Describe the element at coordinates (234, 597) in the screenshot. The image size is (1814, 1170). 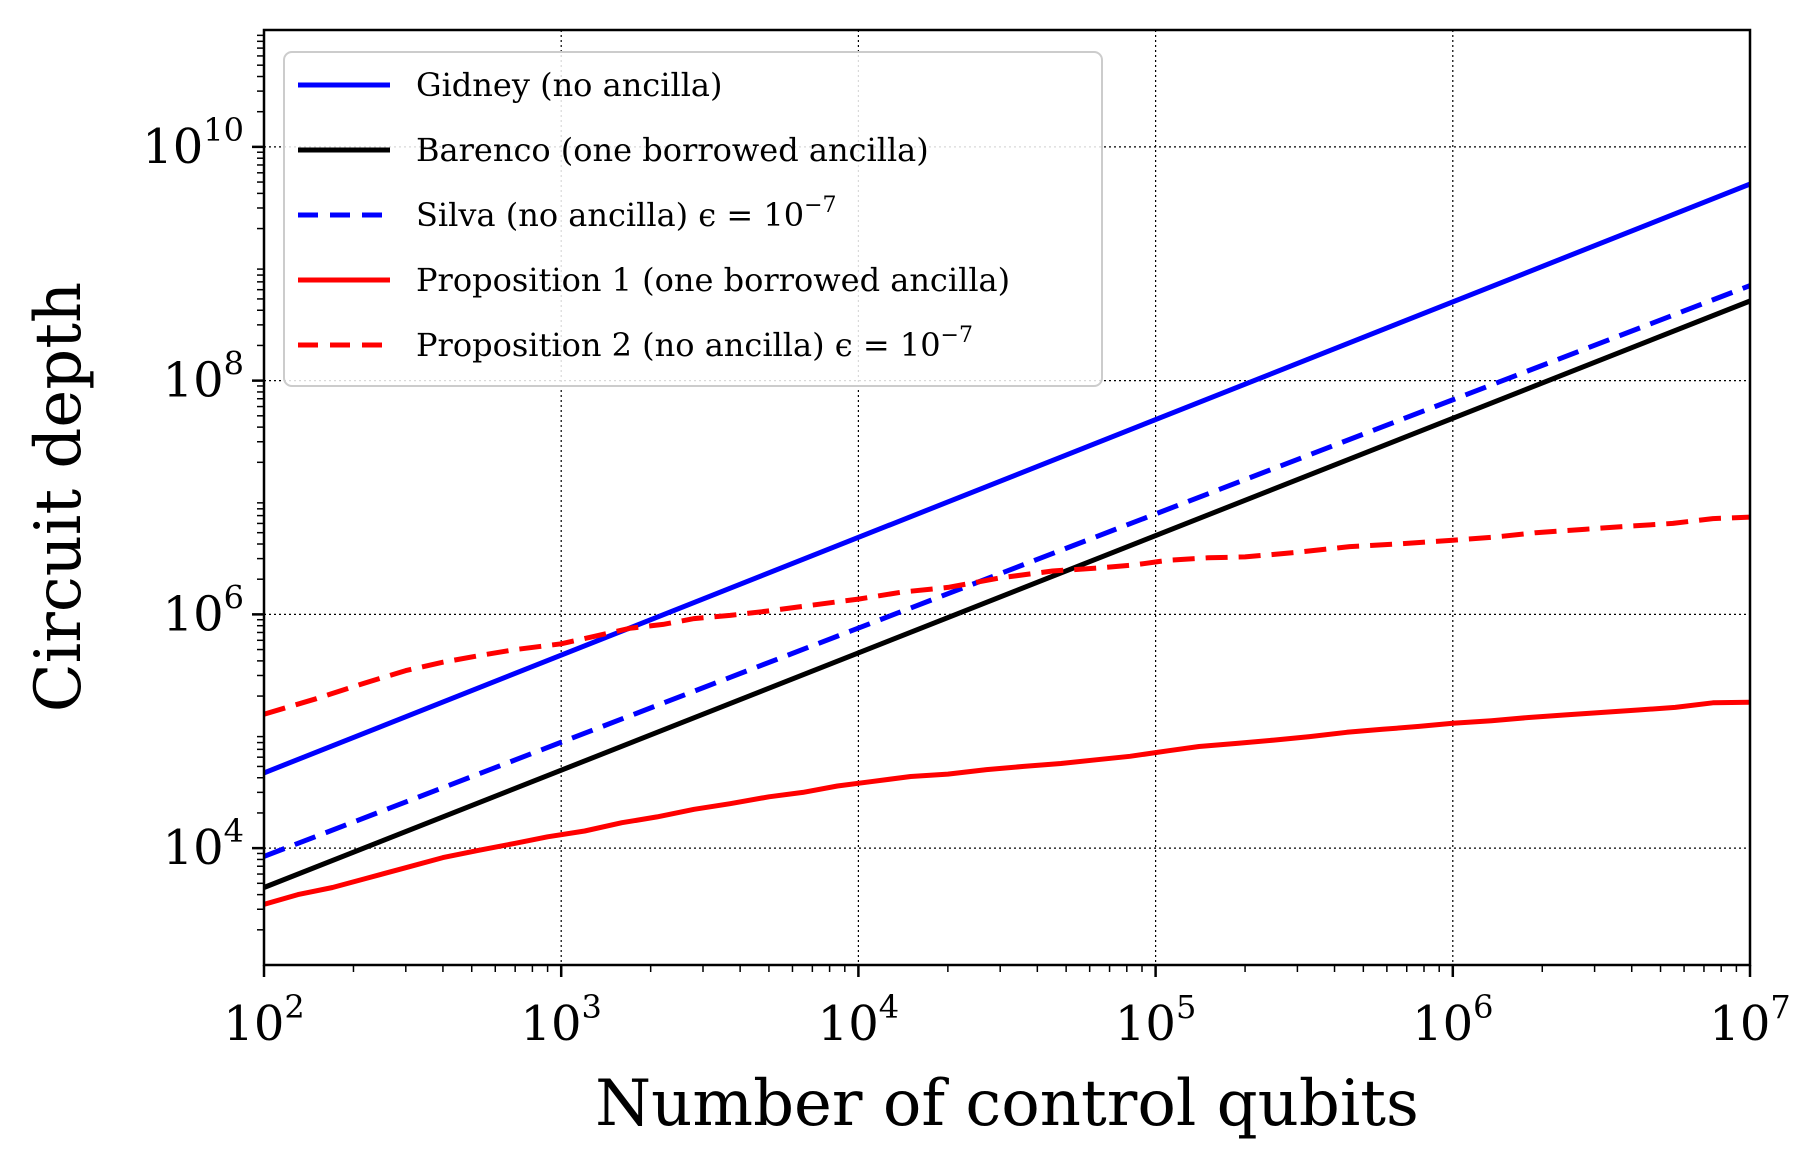
I see `y-tick-exponent: 6` at that location.